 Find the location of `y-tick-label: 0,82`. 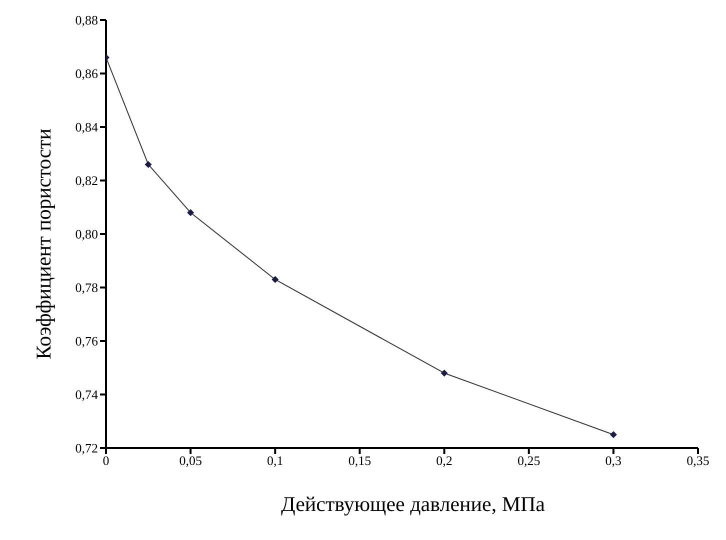

y-tick-label: 0,82 is located at coordinates (86, 180).